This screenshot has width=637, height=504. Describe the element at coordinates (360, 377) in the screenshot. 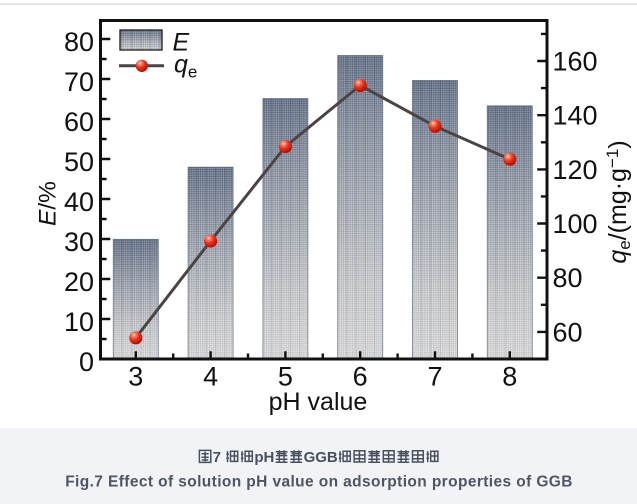

I see `svg-text: 6` at that location.